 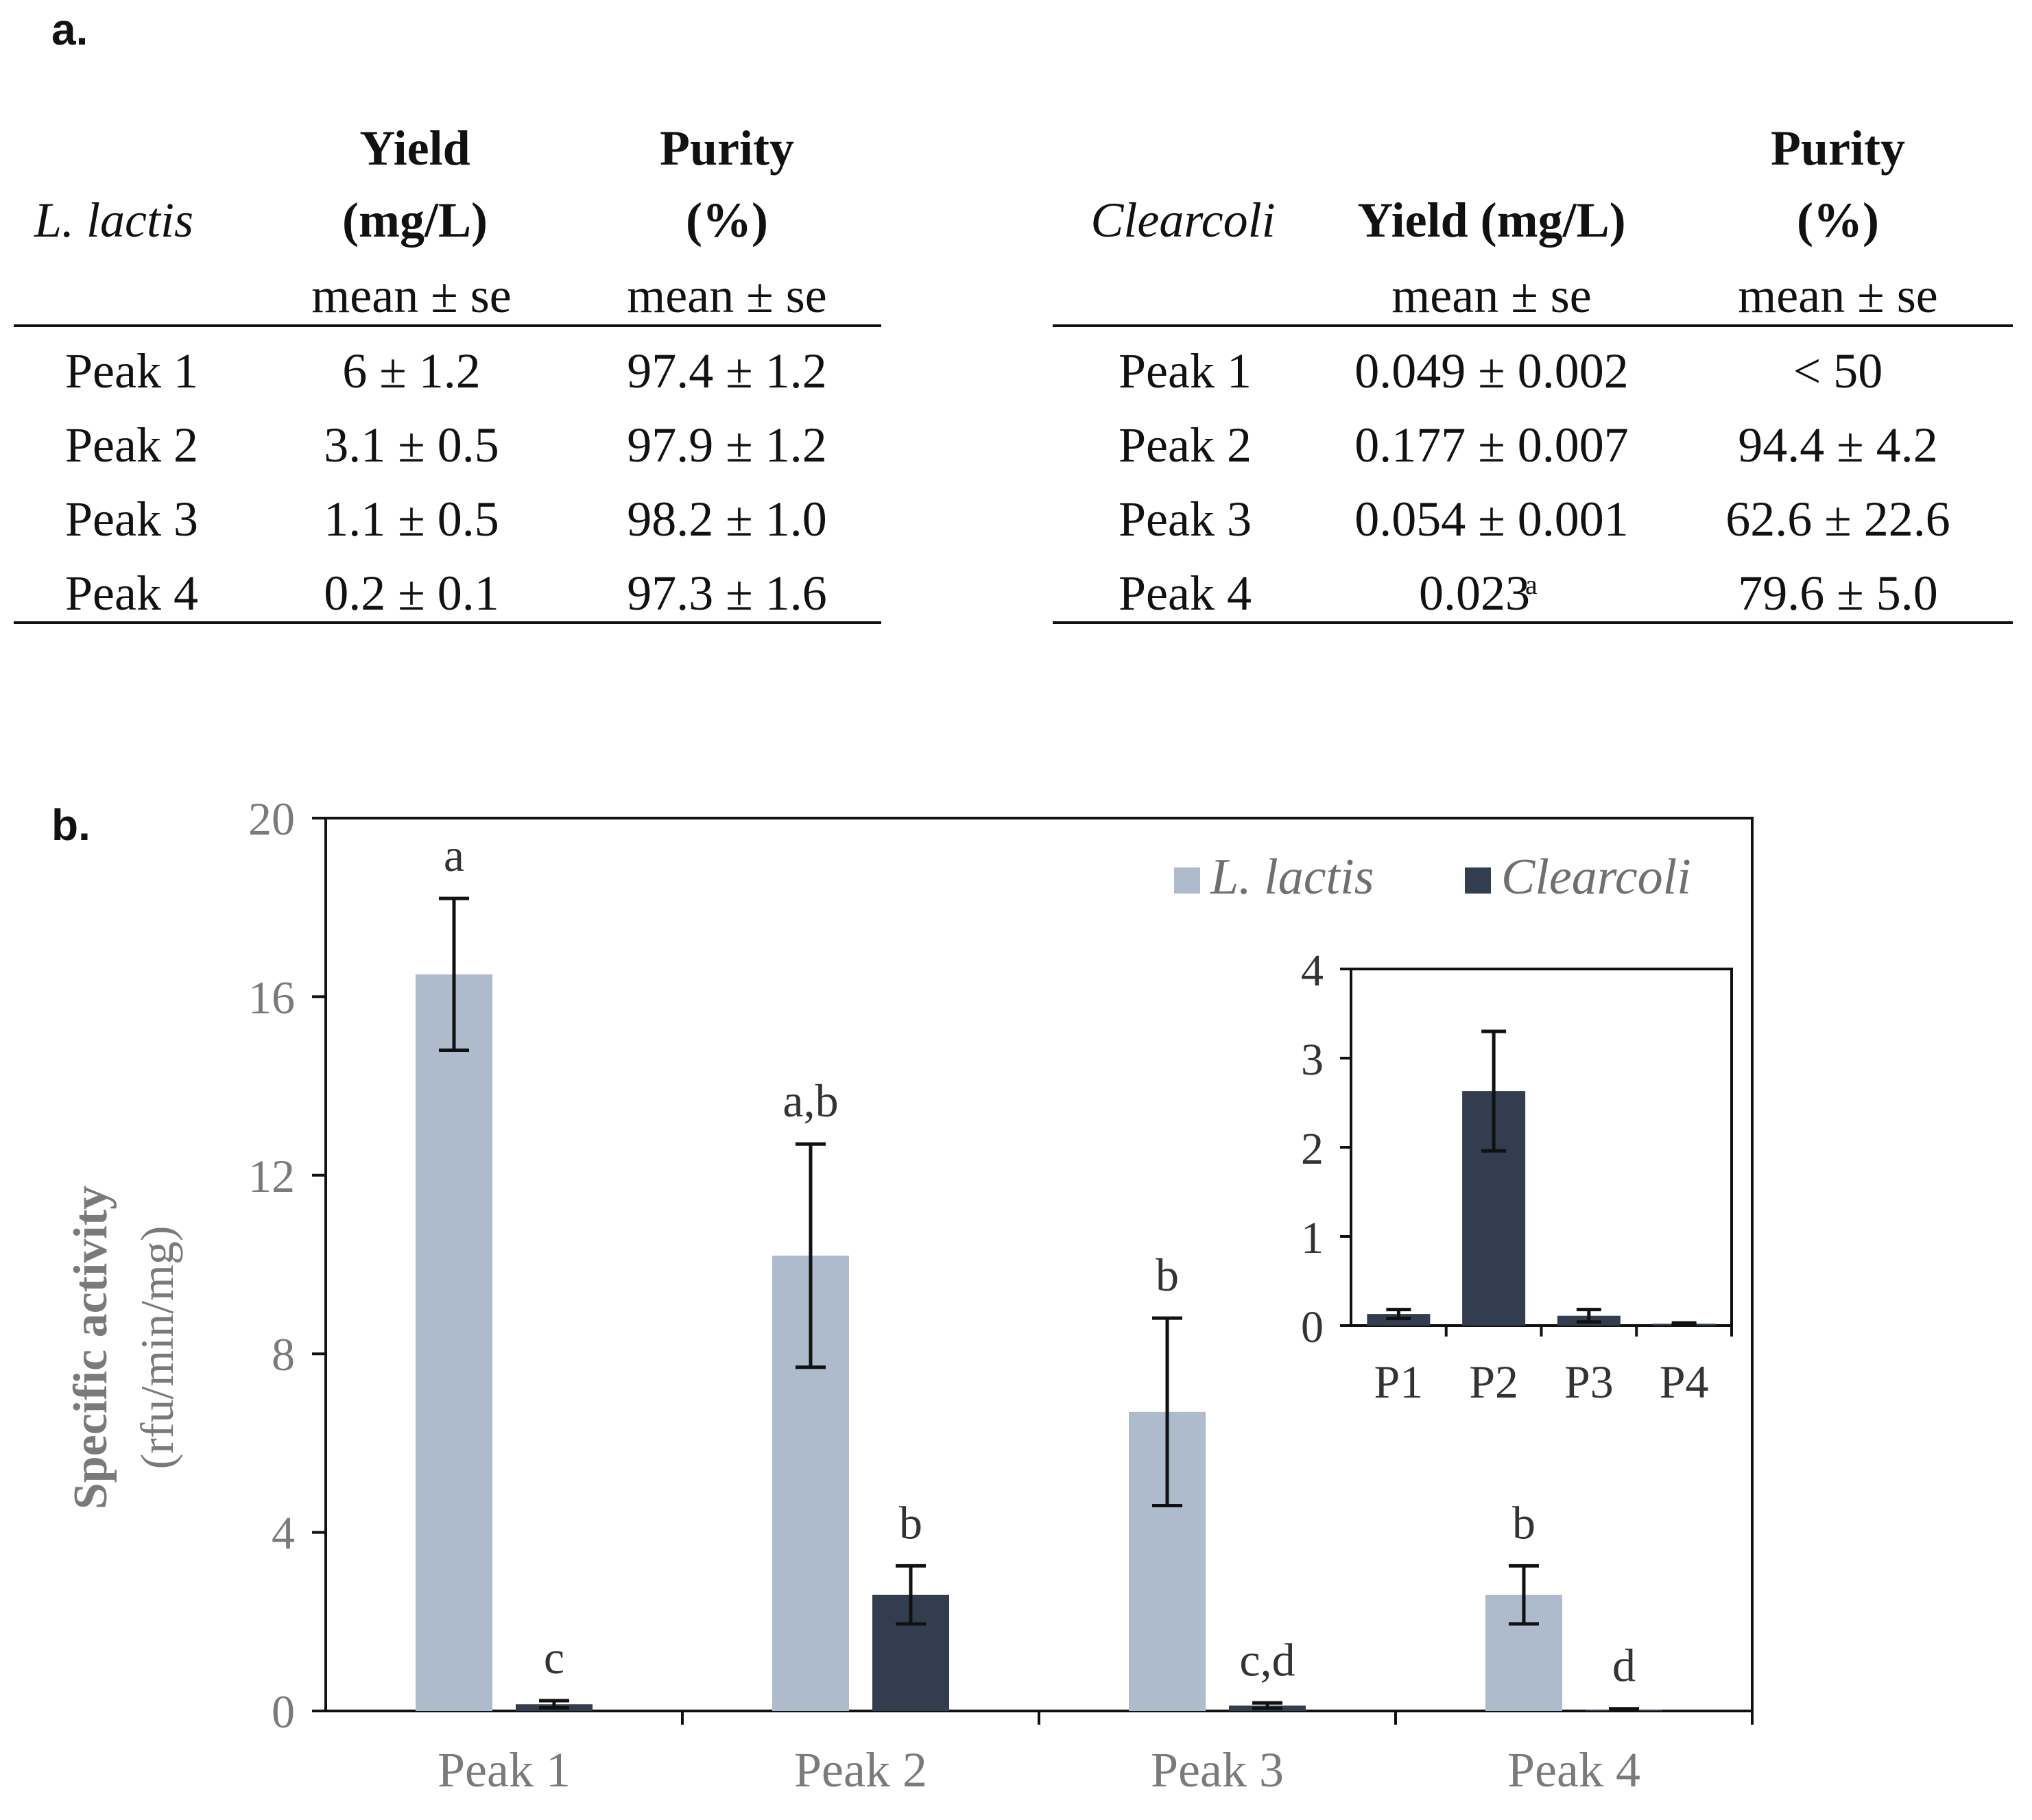 I want to click on right-row-4-yield: 0.023, so click(x=1474, y=593).